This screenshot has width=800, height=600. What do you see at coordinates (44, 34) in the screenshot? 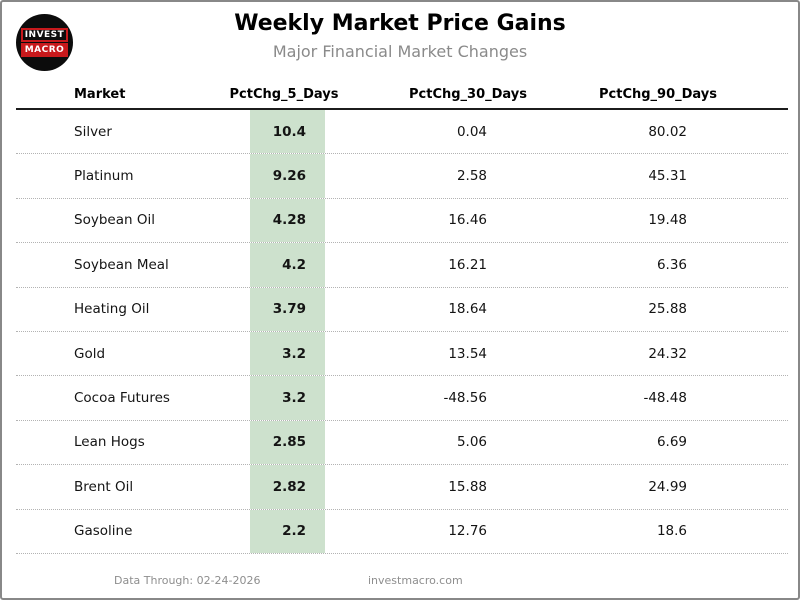
I see `logo-invest-text: INVEST` at bounding box center [44, 34].